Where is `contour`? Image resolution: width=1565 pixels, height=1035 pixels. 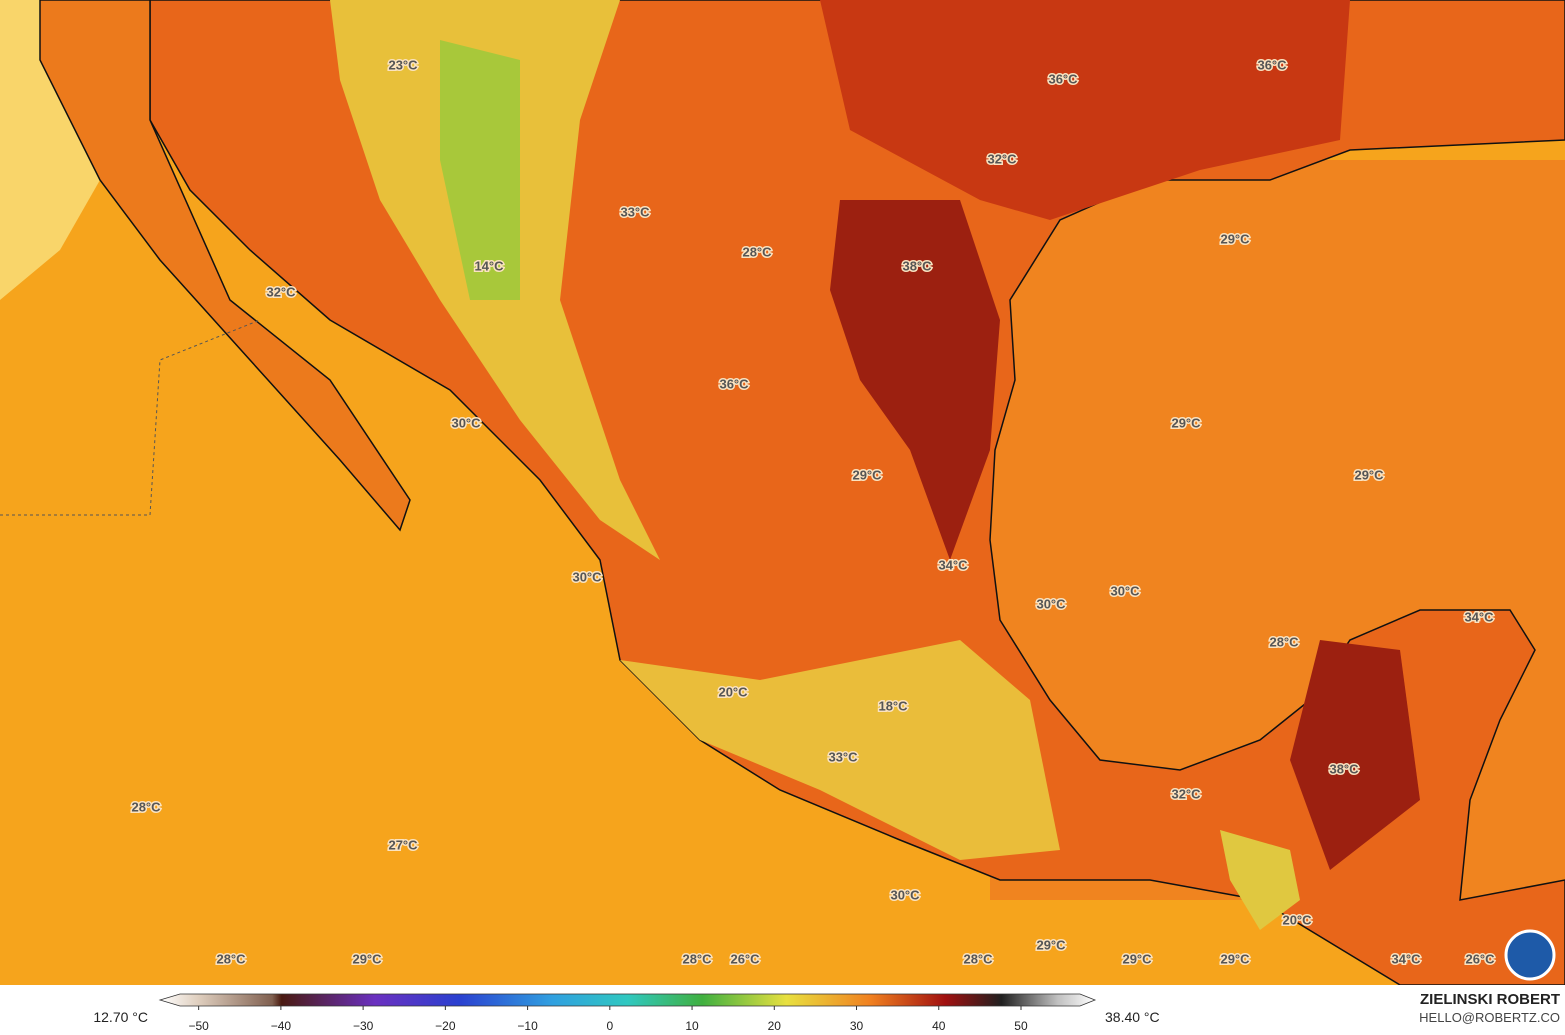
contour is located at coordinates (130, 417).